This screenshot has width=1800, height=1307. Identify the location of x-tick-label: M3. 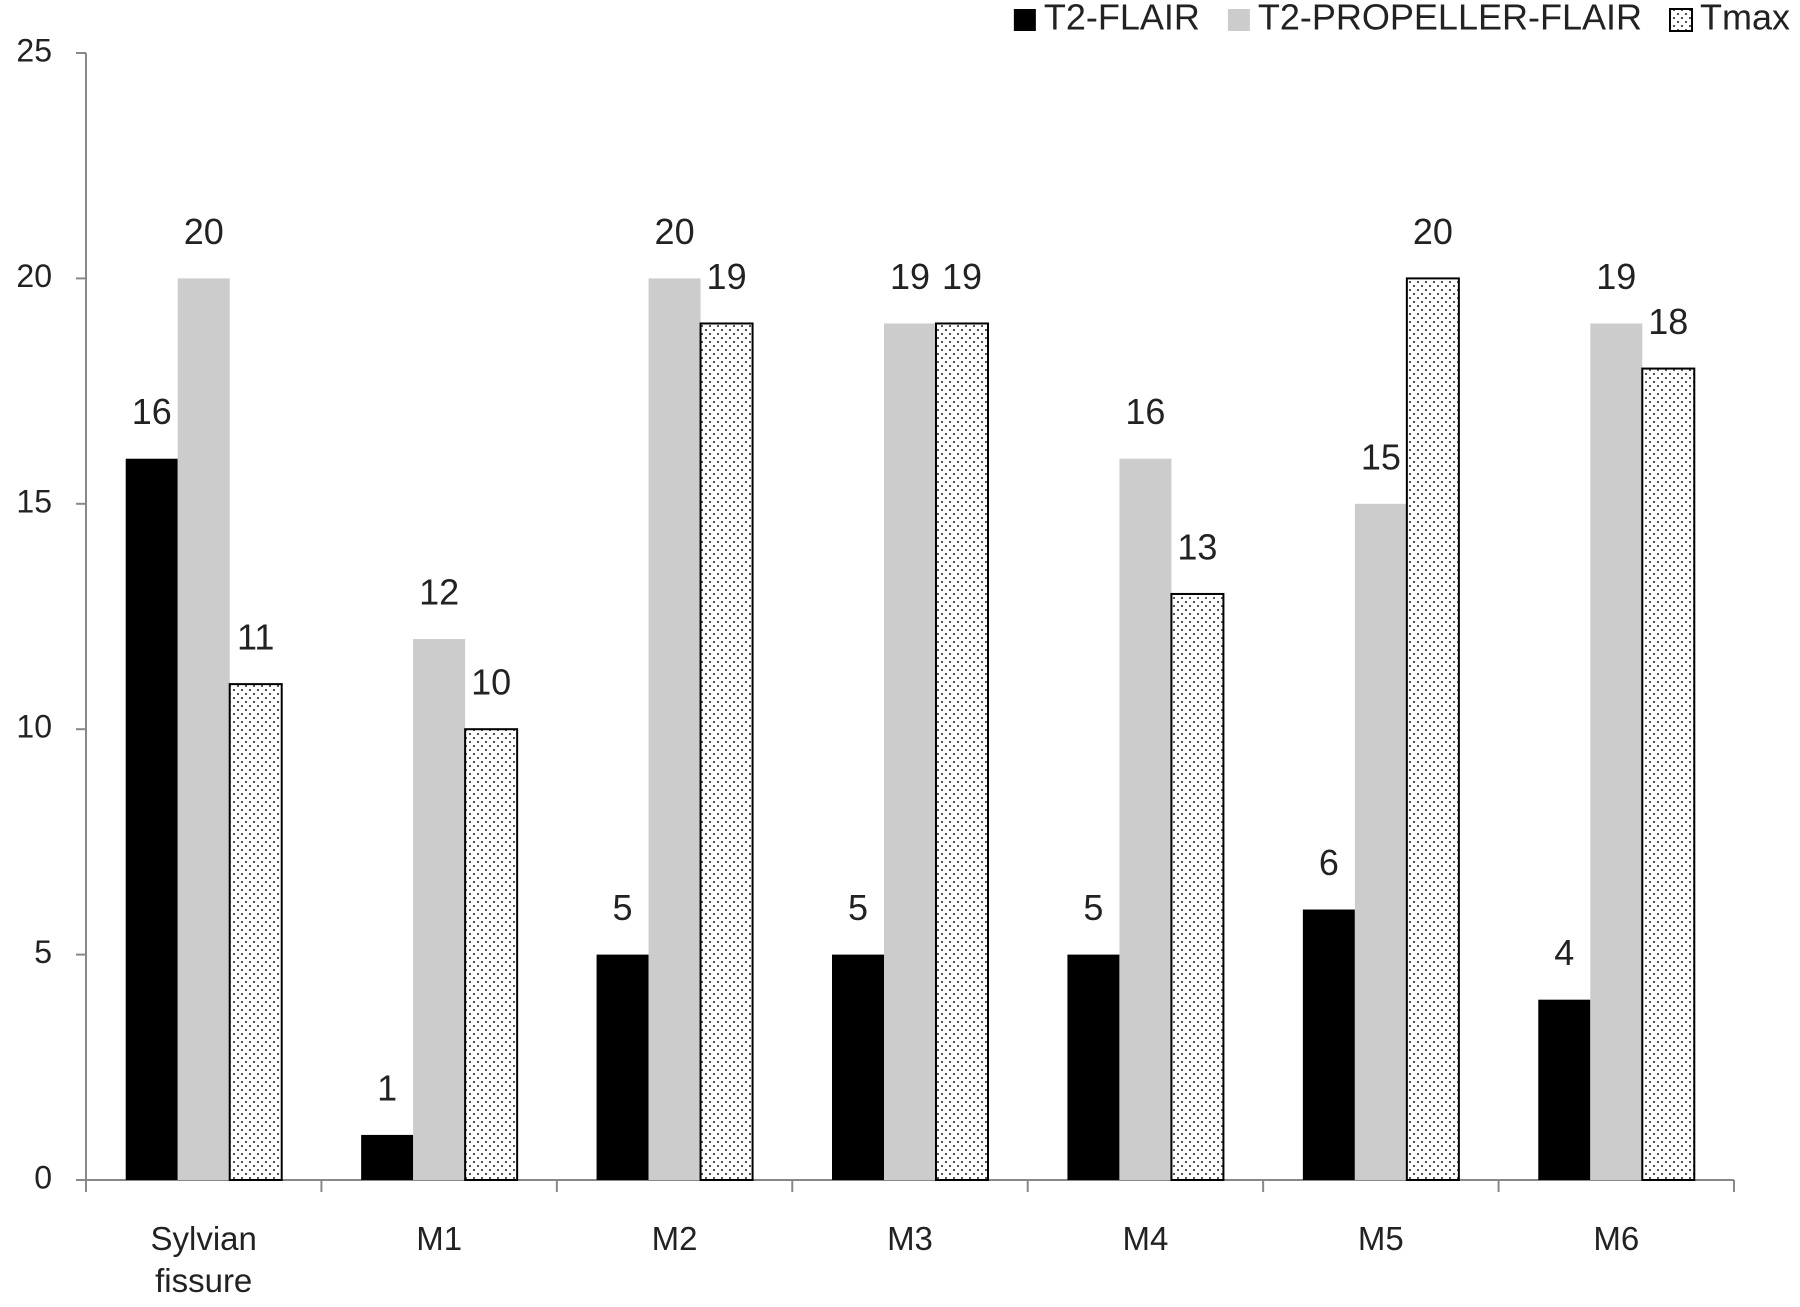
(910, 1238).